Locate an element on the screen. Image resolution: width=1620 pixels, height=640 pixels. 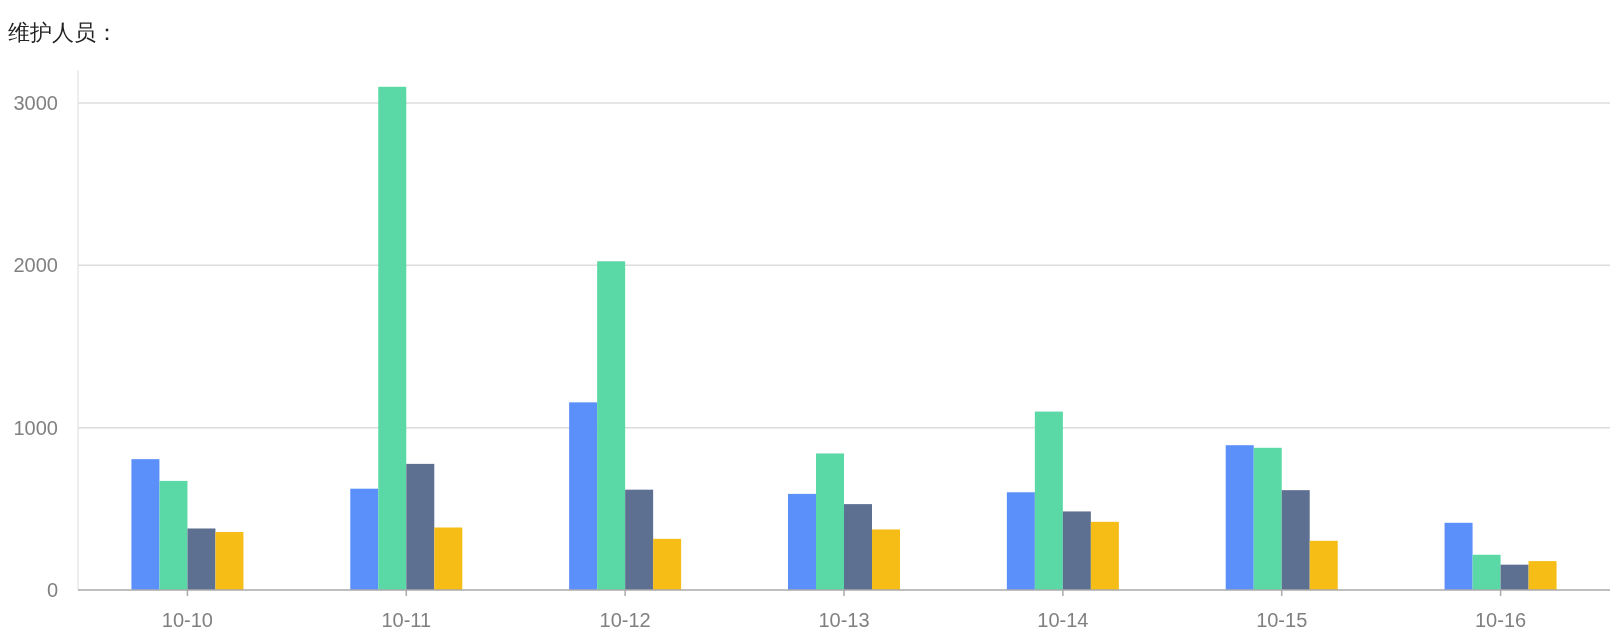
y-tick-label: 1000 is located at coordinates (35, 427).